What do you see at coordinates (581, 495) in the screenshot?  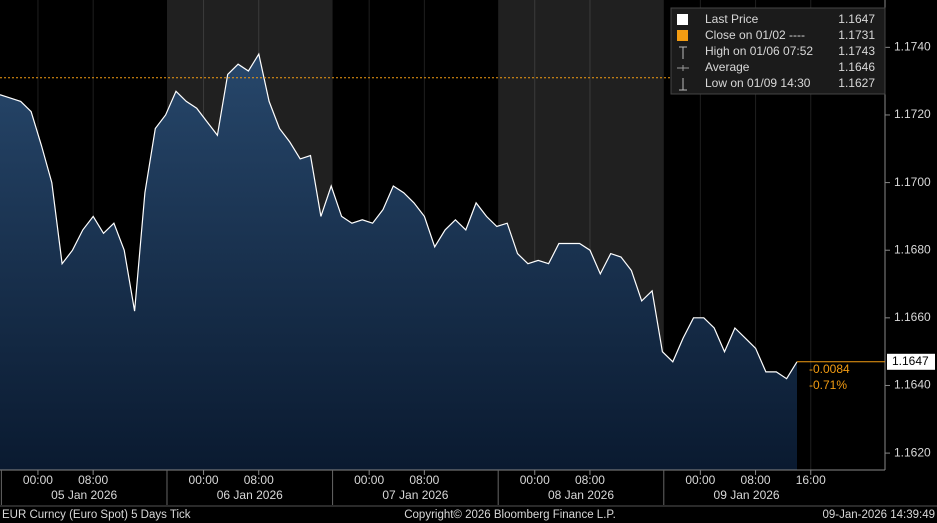 I see `day-label: 08 Jan 2026` at bounding box center [581, 495].